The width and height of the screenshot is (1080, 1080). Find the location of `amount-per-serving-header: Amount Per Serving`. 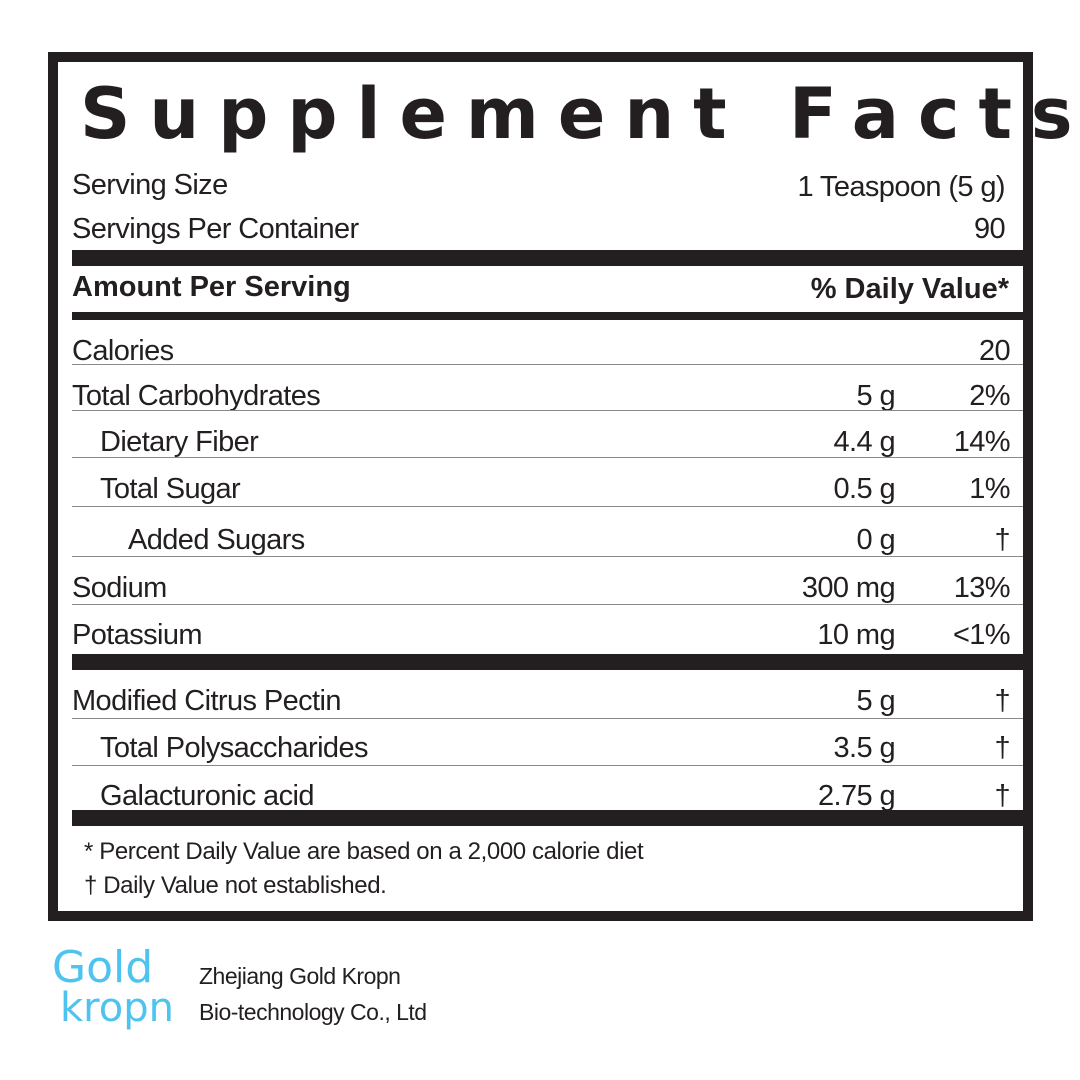

amount-per-serving-header: Amount Per Serving is located at coordinates (211, 287).